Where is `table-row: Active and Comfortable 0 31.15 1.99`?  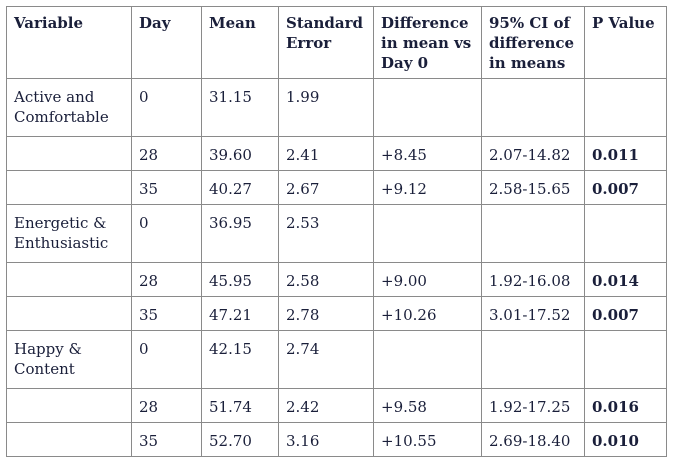
table-row: Active and Comfortable 0 31.15 1.99 is located at coordinates (336, 107).